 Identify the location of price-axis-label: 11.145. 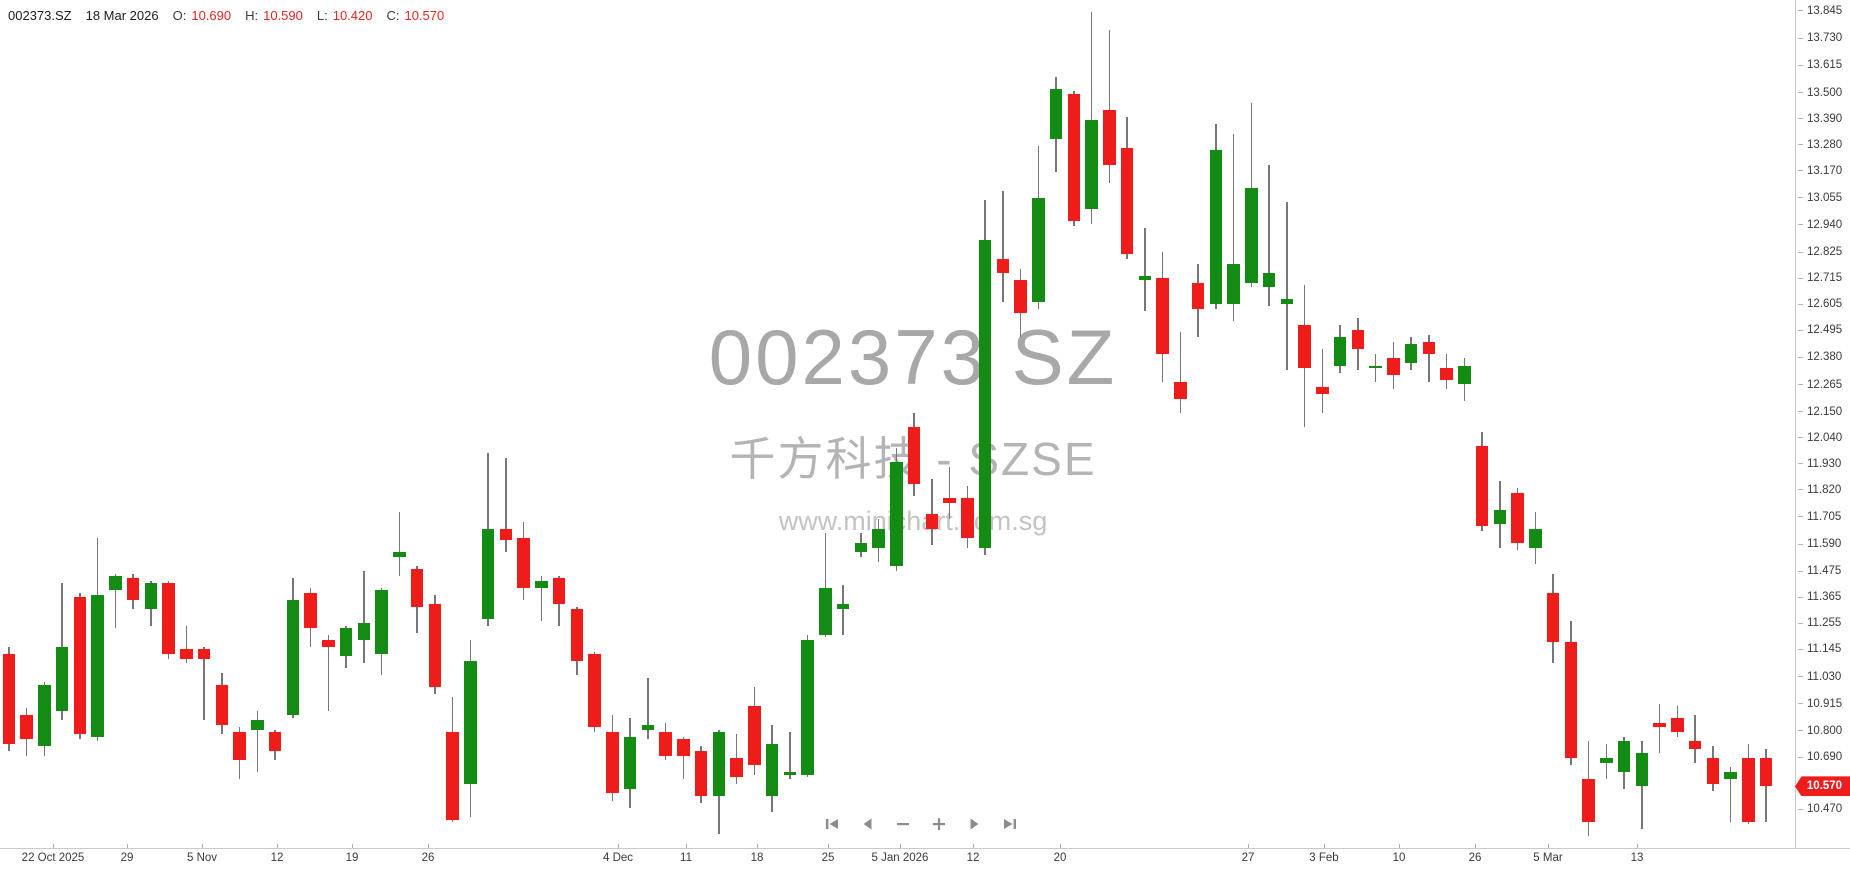
(1819, 649).